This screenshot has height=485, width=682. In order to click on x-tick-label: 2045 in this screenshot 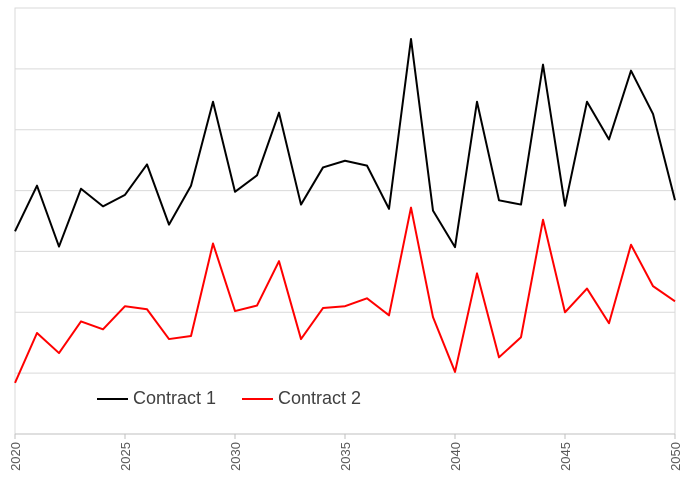, I will do `click(565, 456)`.